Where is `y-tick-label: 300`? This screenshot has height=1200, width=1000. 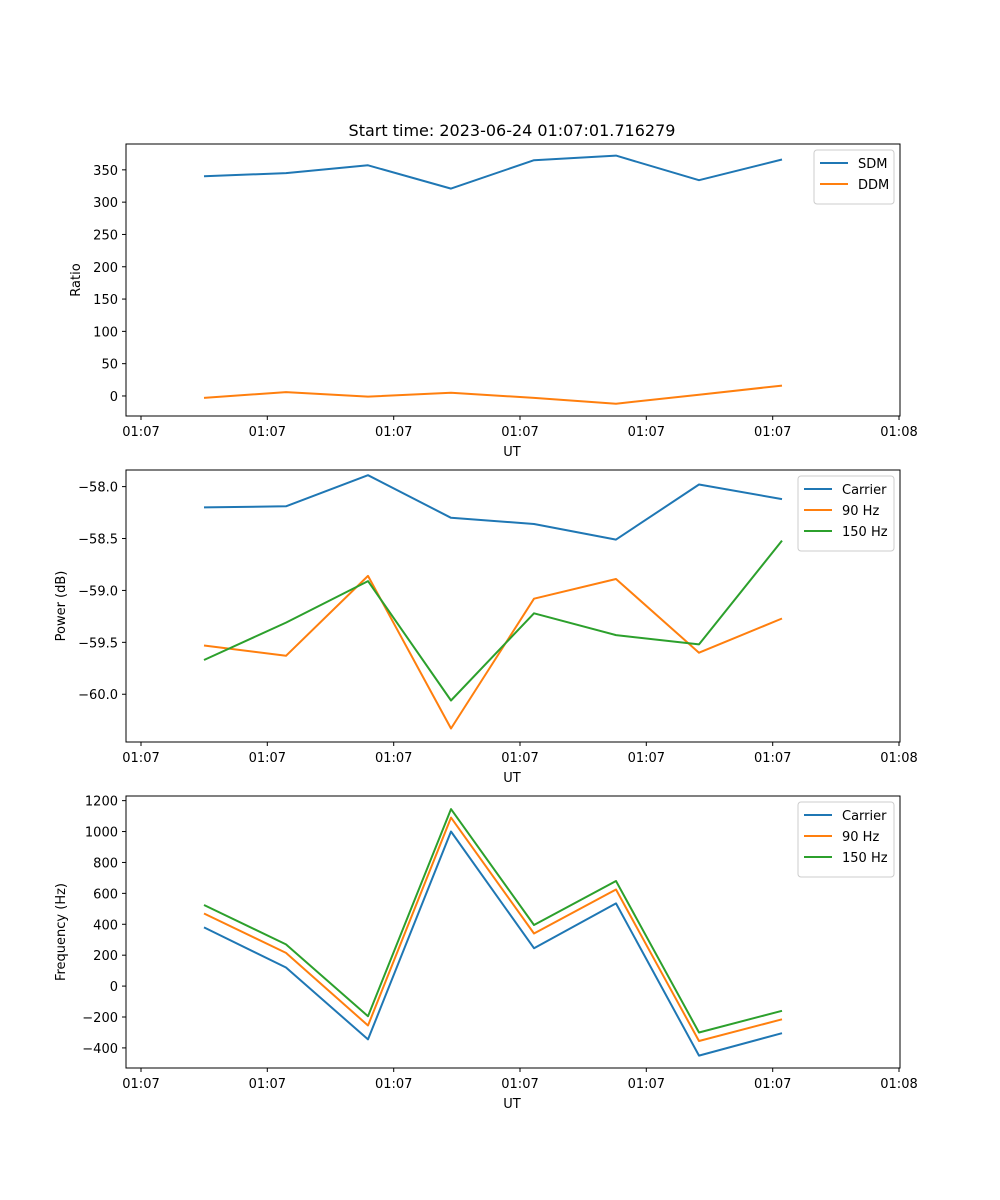 y-tick-label: 300 is located at coordinates (105, 203).